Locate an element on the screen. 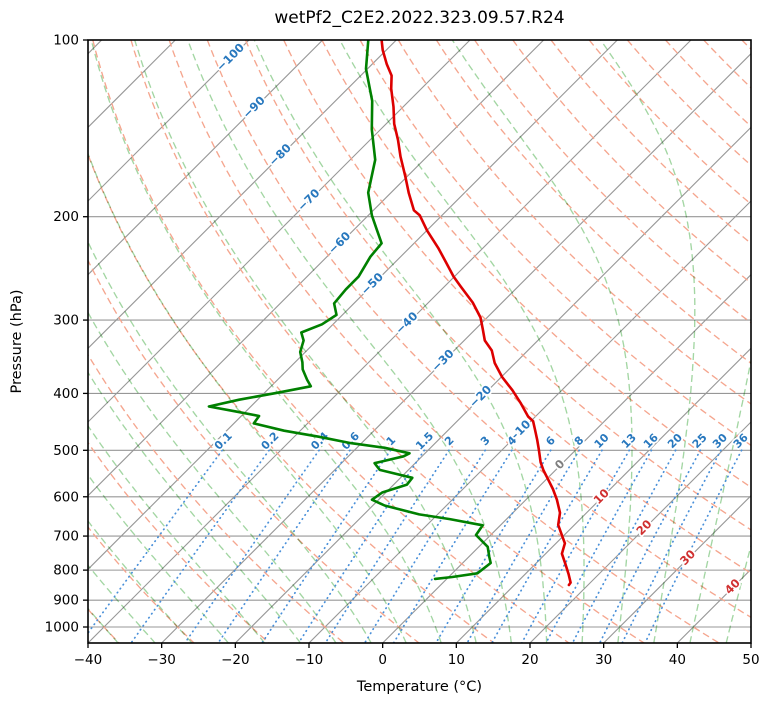  y-tick-label: 300 is located at coordinates (66, 321).